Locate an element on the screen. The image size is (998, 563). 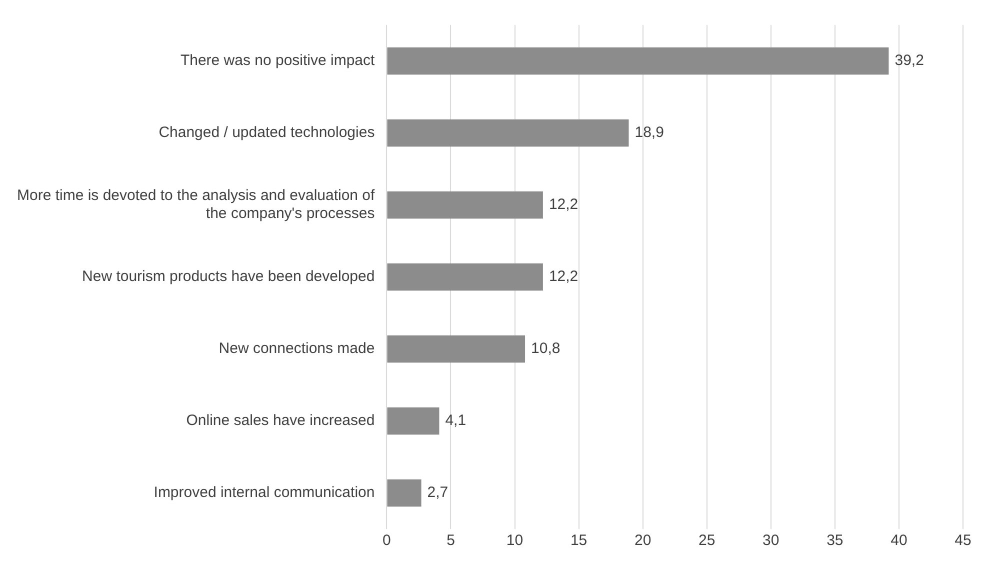
x-tick-label: 10 is located at coordinates (515, 541).